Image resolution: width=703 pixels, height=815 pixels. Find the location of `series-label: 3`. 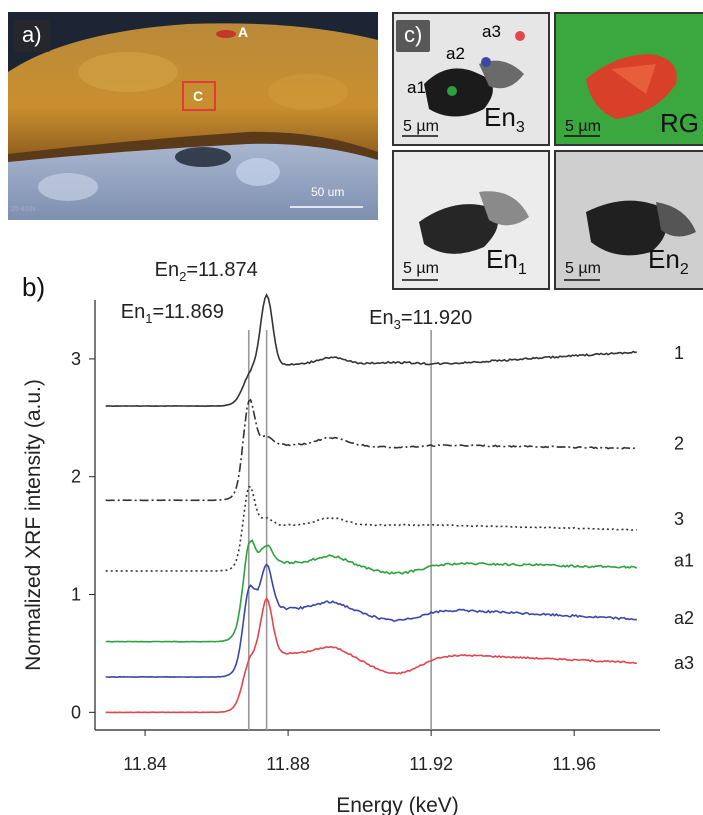

series-label: 3 is located at coordinates (679, 519).